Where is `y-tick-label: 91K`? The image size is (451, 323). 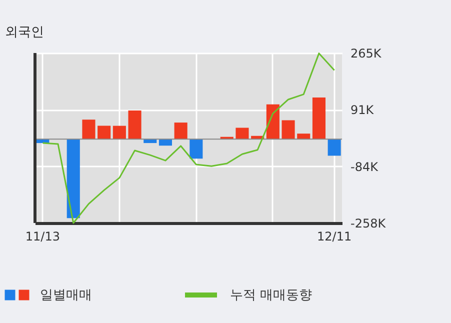
y-tick-label: 91K is located at coordinates (362, 110).